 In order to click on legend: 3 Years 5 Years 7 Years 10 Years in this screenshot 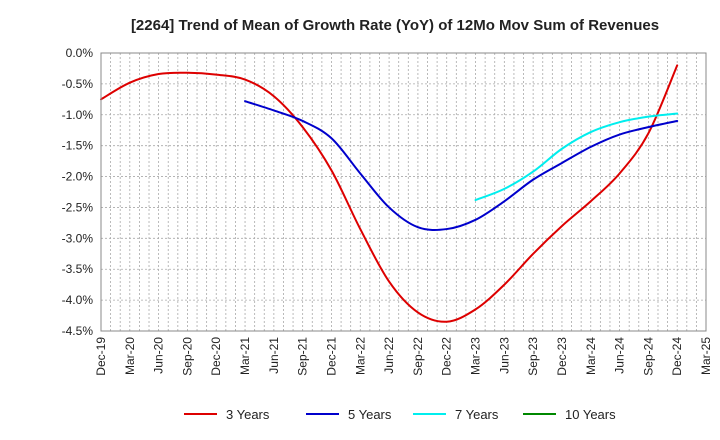, I will do `click(400, 414)`.